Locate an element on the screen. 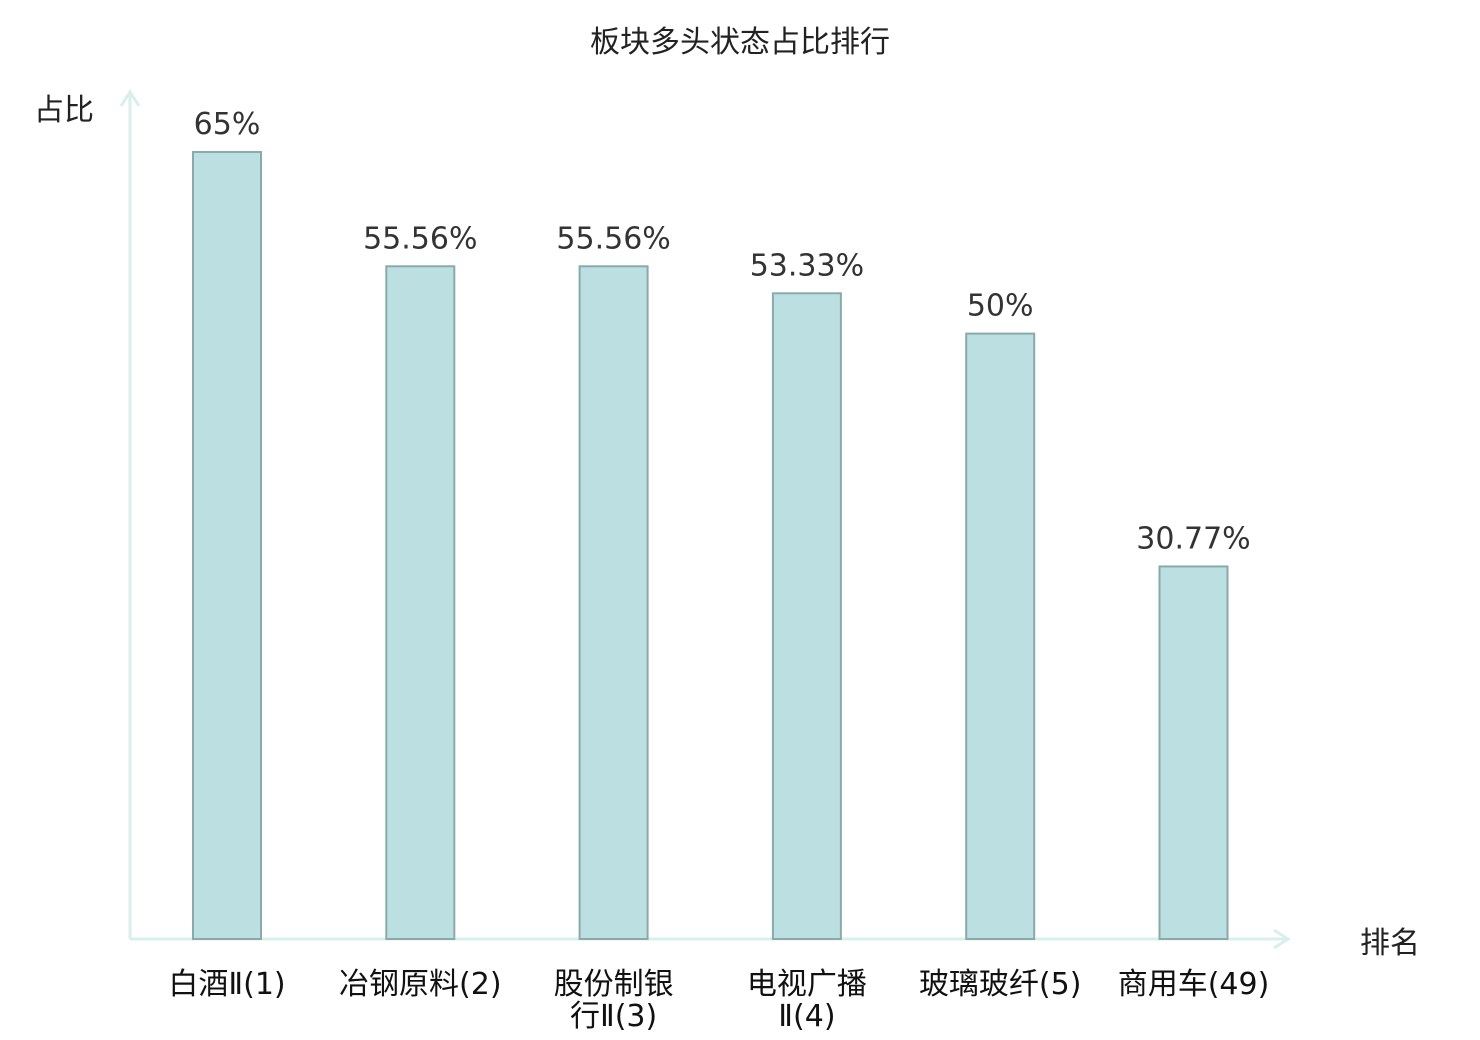  y-axis-label: 占比 is located at coordinates (64, 110).